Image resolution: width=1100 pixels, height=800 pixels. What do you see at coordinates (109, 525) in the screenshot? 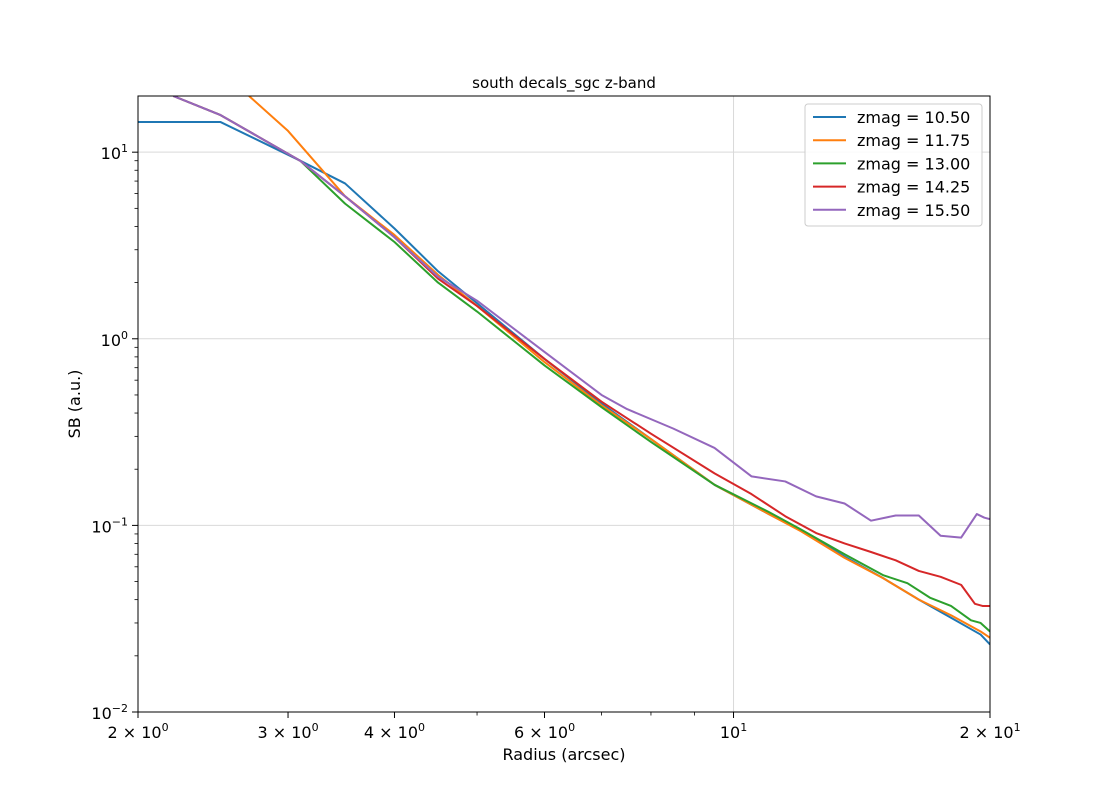
I see `y-tick-label: 10⁻¹` at bounding box center [109, 525].